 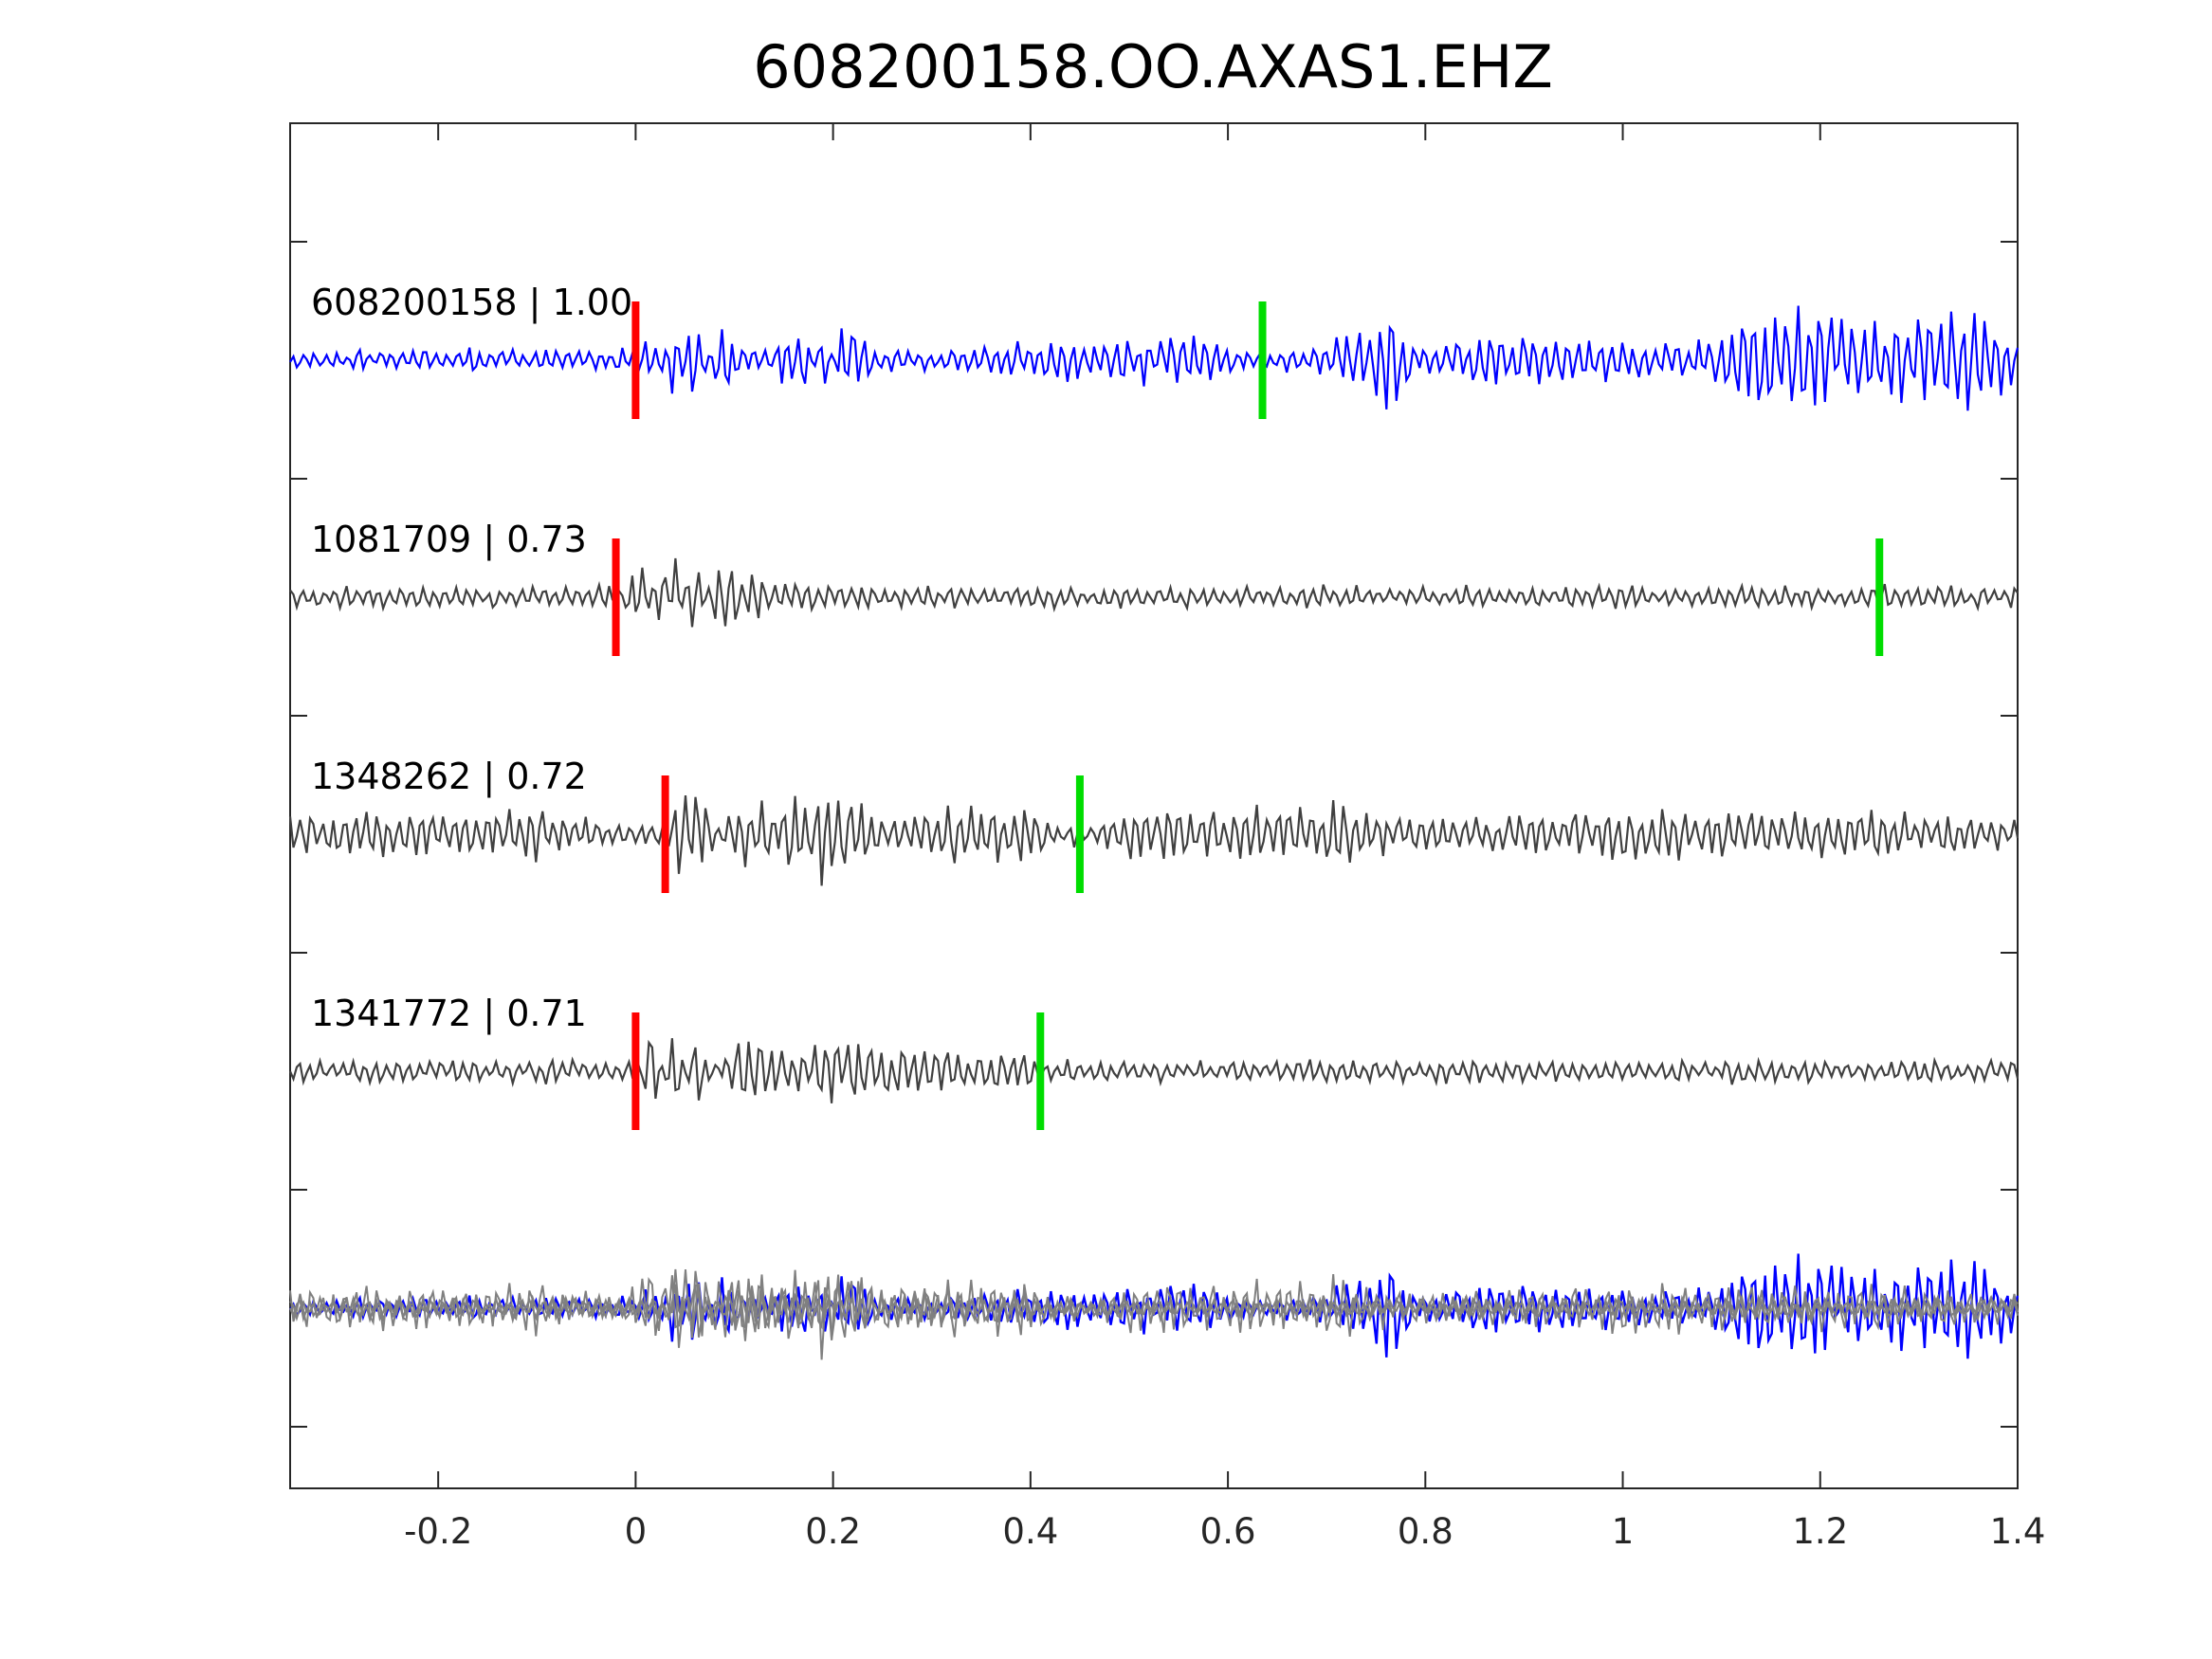 I want to click on trace-label-0: 608200158 | 1.00, so click(x=471, y=303).